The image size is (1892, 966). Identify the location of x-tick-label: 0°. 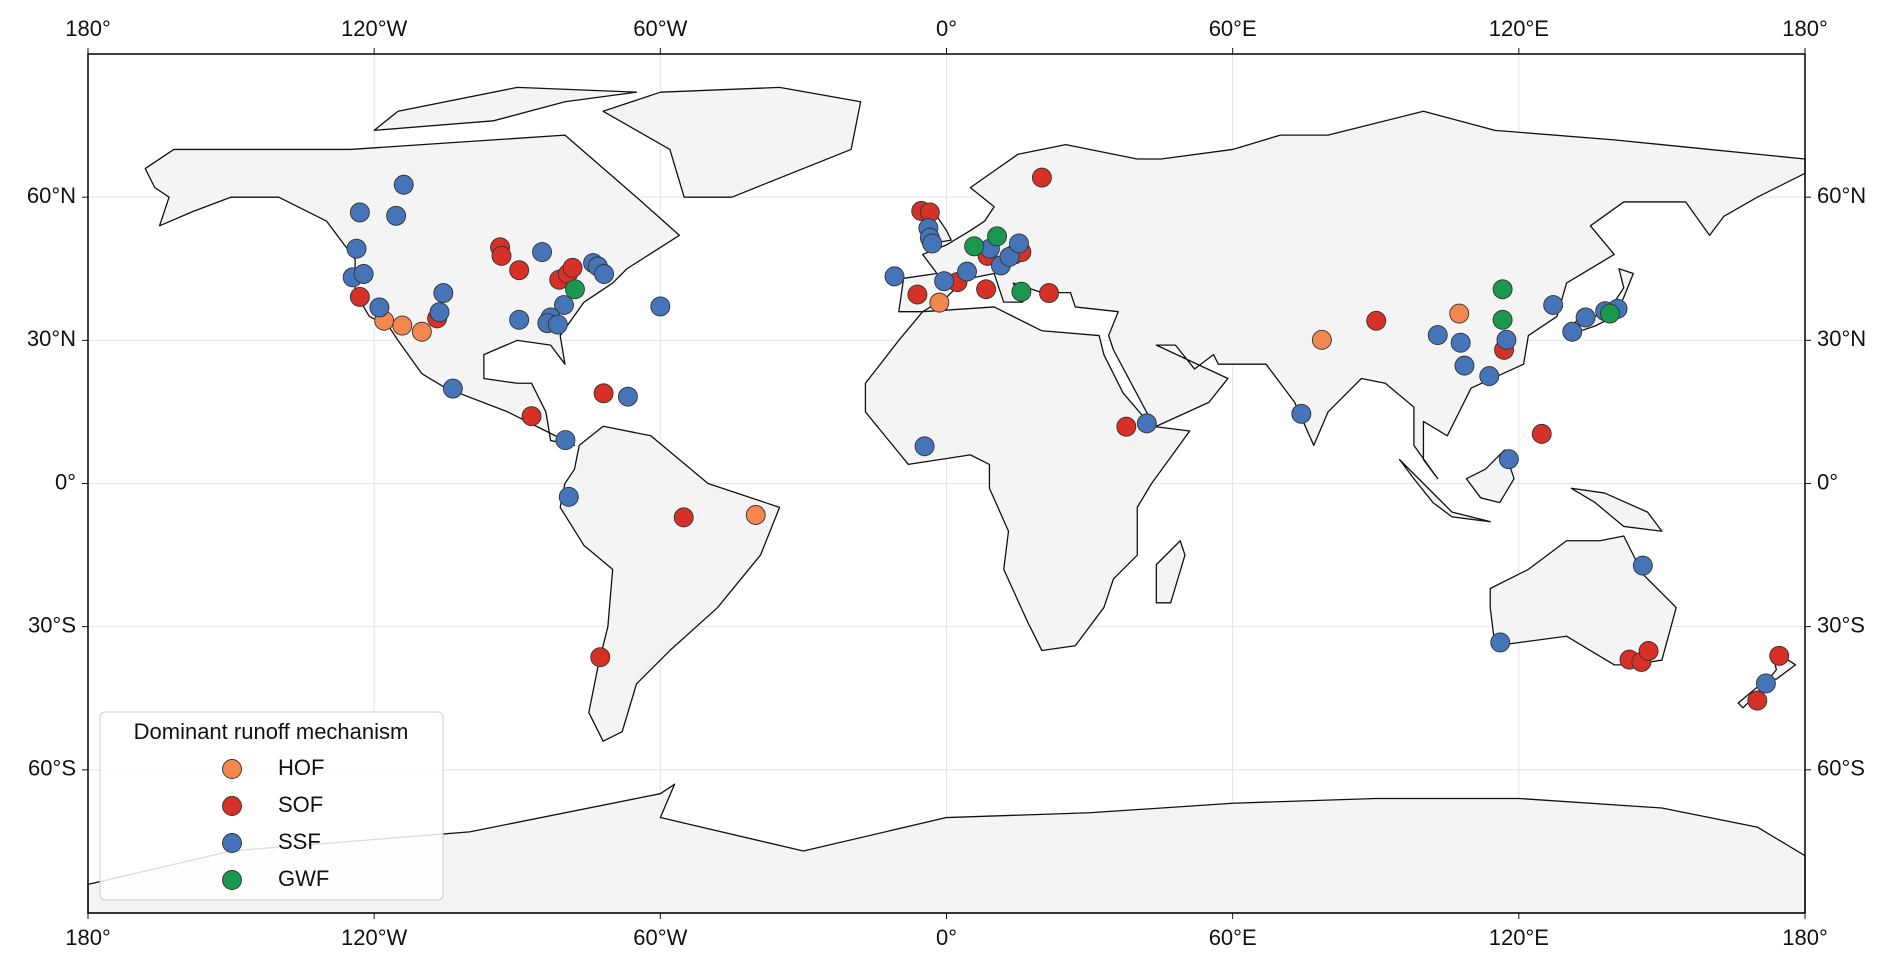
(946, 937).